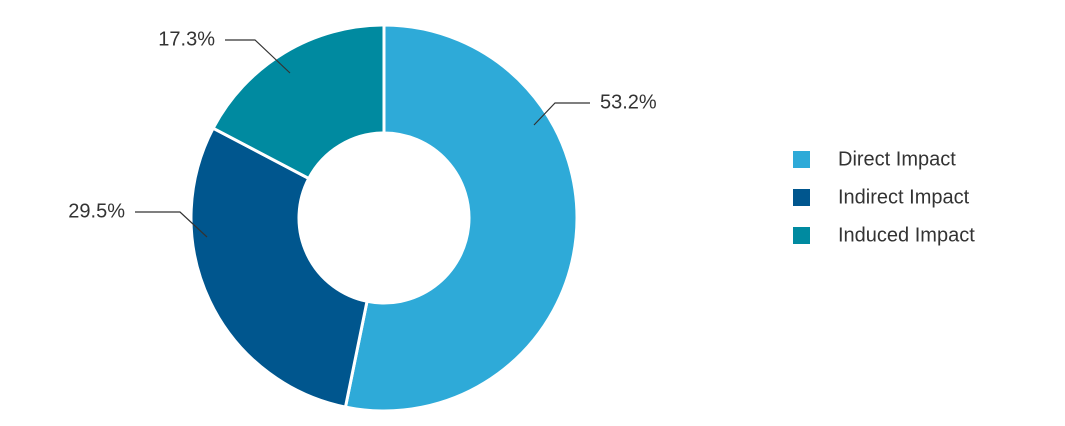  What do you see at coordinates (906, 235) in the screenshot?
I see `legend-label: Induced Impact` at bounding box center [906, 235].